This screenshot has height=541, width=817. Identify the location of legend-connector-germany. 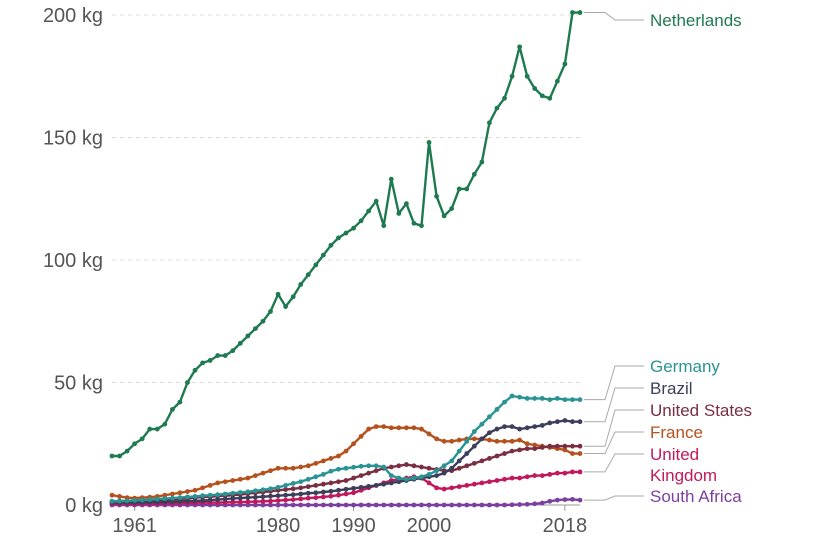
(614, 383).